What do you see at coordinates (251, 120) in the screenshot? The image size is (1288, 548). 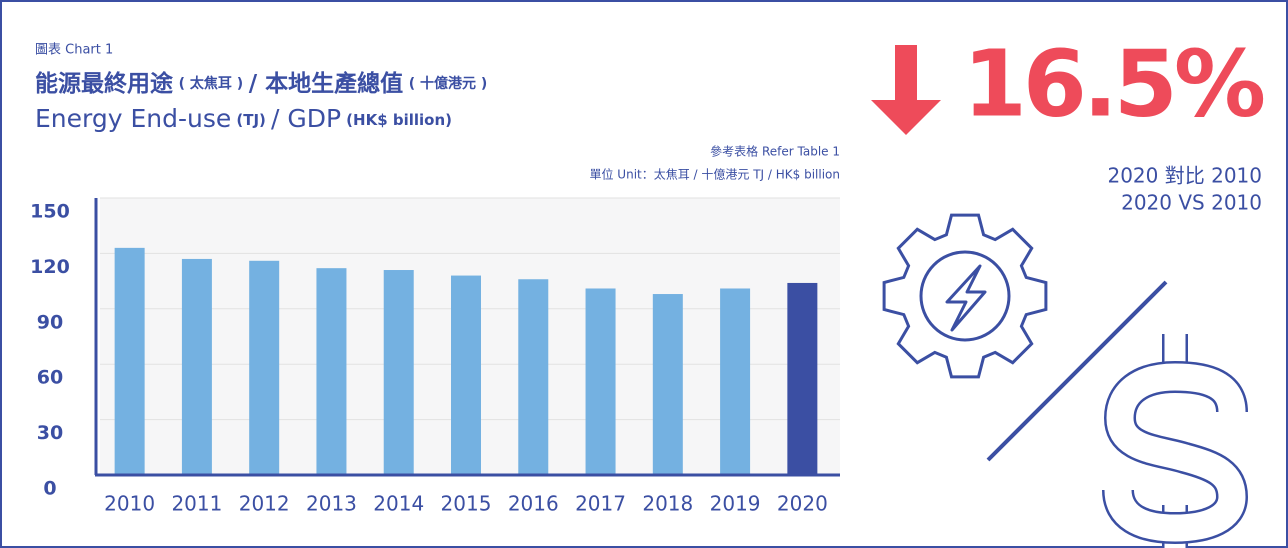 I see `title-part: (TJ)` at bounding box center [251, 120].